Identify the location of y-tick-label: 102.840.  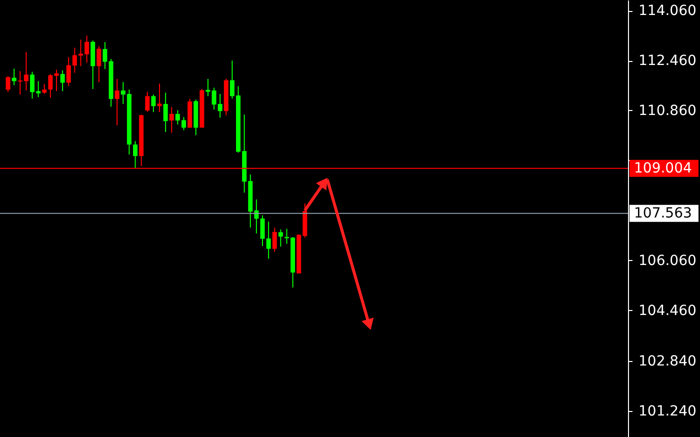
(667, 361).